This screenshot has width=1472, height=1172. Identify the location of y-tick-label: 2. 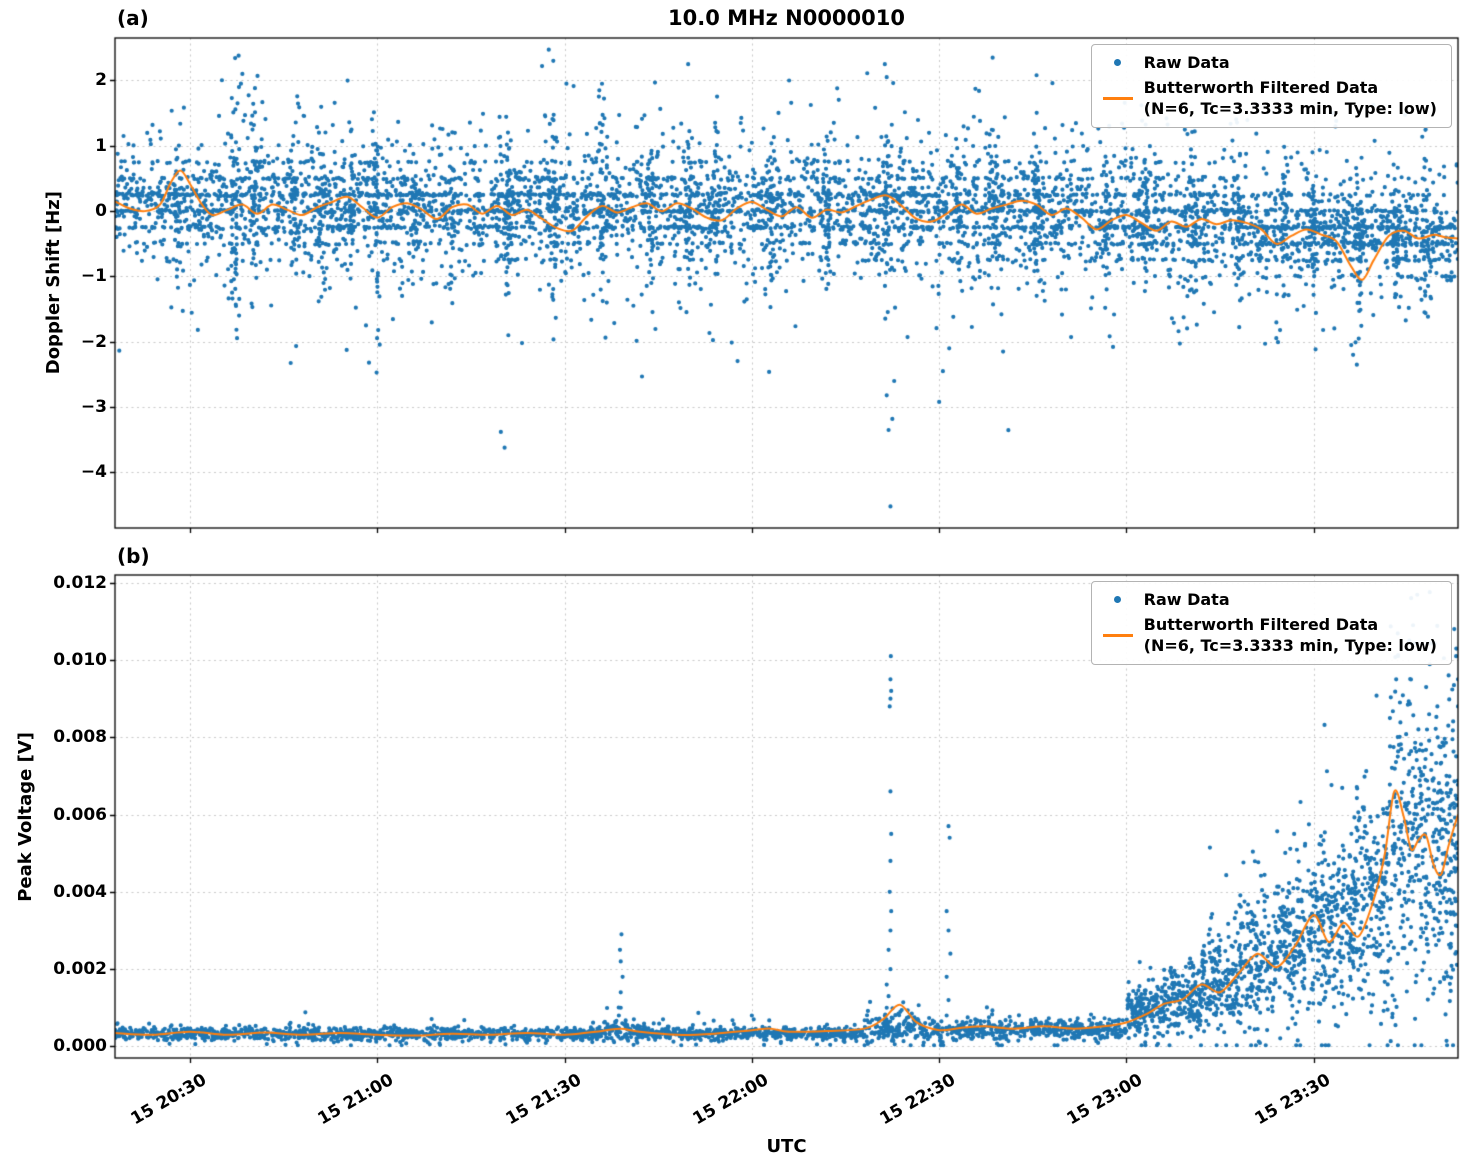
(101, 80).